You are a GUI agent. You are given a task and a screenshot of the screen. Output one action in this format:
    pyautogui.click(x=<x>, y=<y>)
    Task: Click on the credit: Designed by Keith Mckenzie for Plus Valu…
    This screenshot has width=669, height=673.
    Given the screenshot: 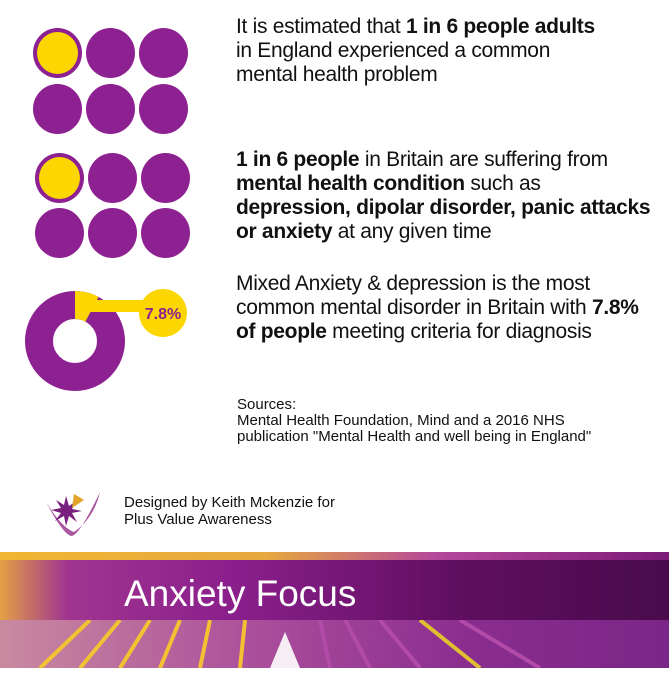 What is the action you would take?
    pyautogui.click(x=229, y=511)
    